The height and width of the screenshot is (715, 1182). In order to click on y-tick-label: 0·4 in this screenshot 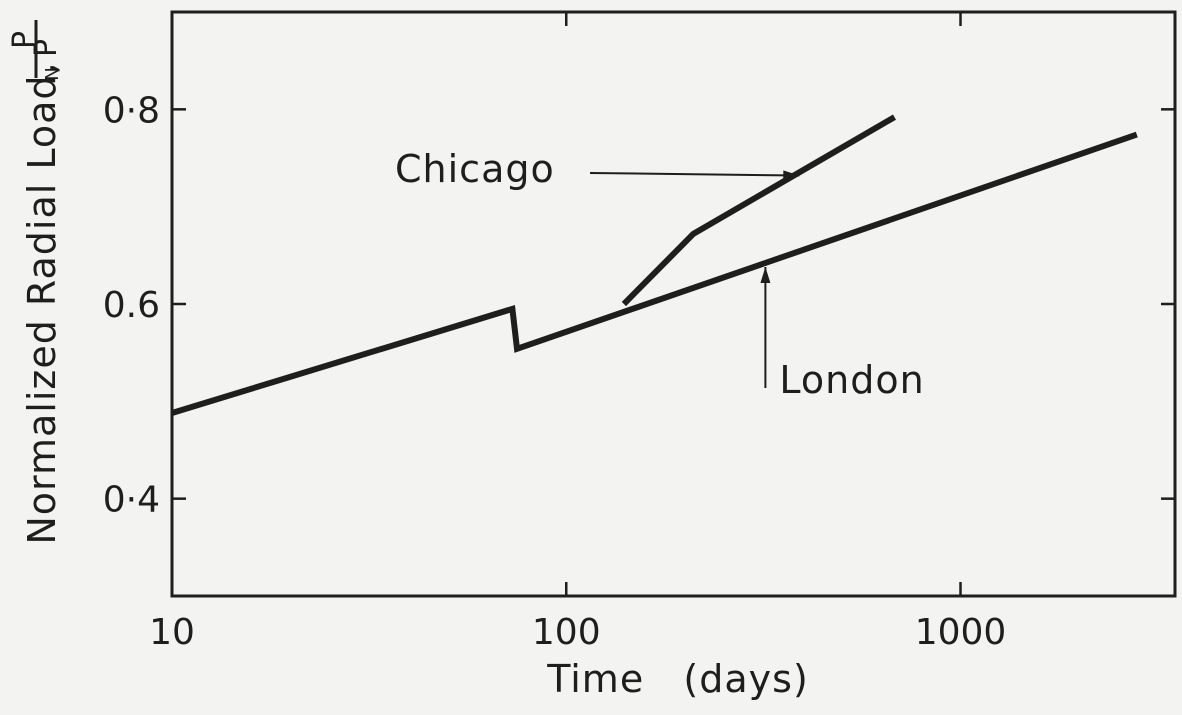, I will do `click(131, 500)`.